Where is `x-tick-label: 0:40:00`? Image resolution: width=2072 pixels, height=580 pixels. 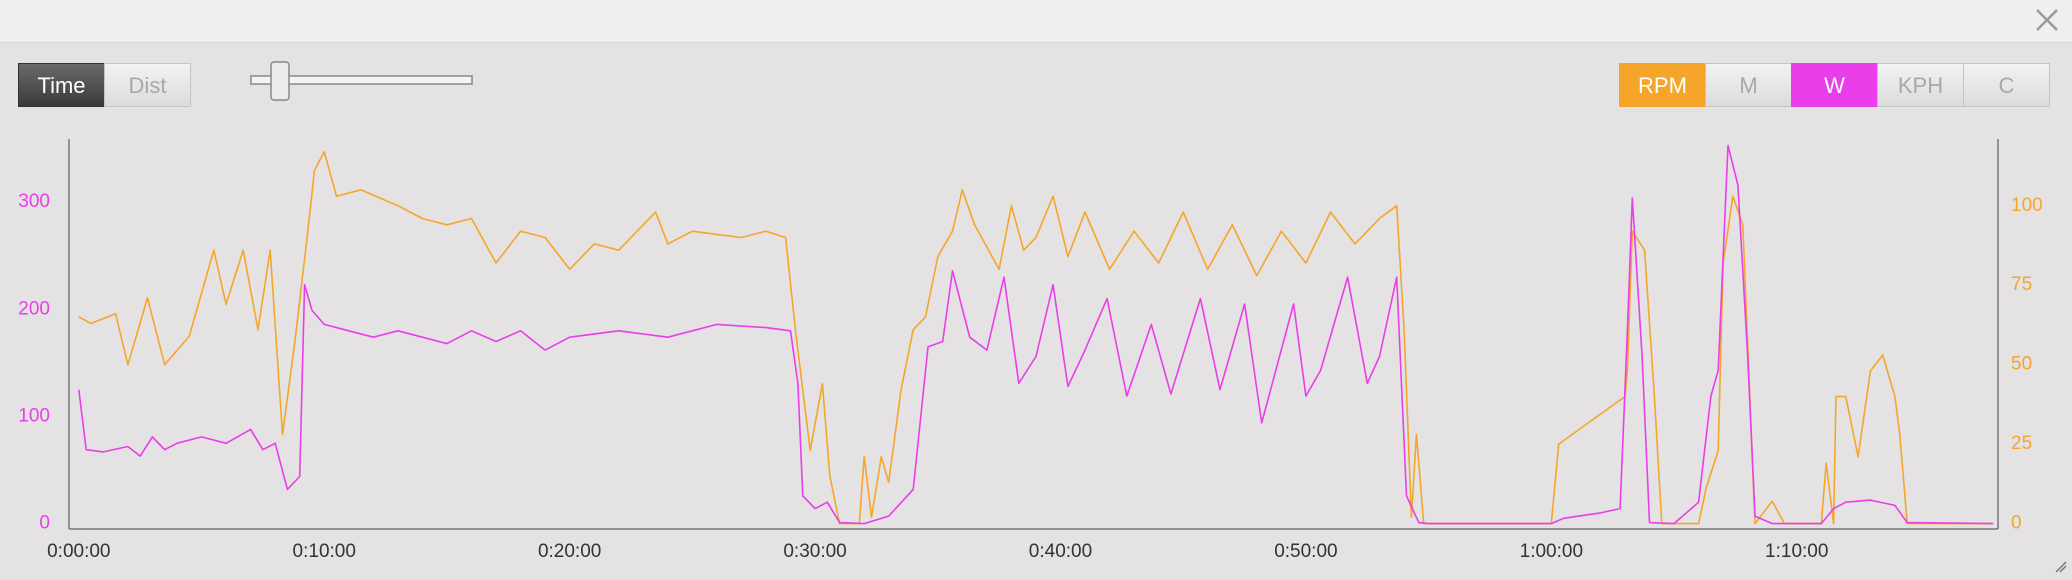 x-tick-label: 0:40:00 is located at coordinates (1060, 551).